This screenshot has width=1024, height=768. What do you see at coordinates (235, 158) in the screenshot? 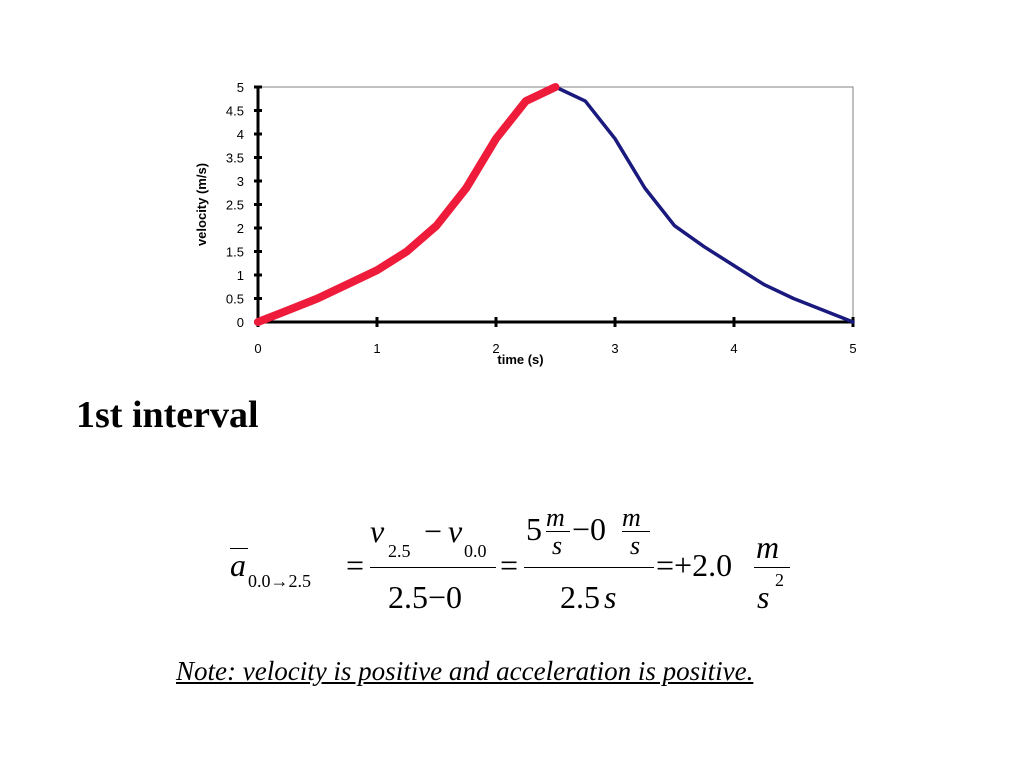
I see `y-tick-label: 3.5` at bounding box center [235, 158].